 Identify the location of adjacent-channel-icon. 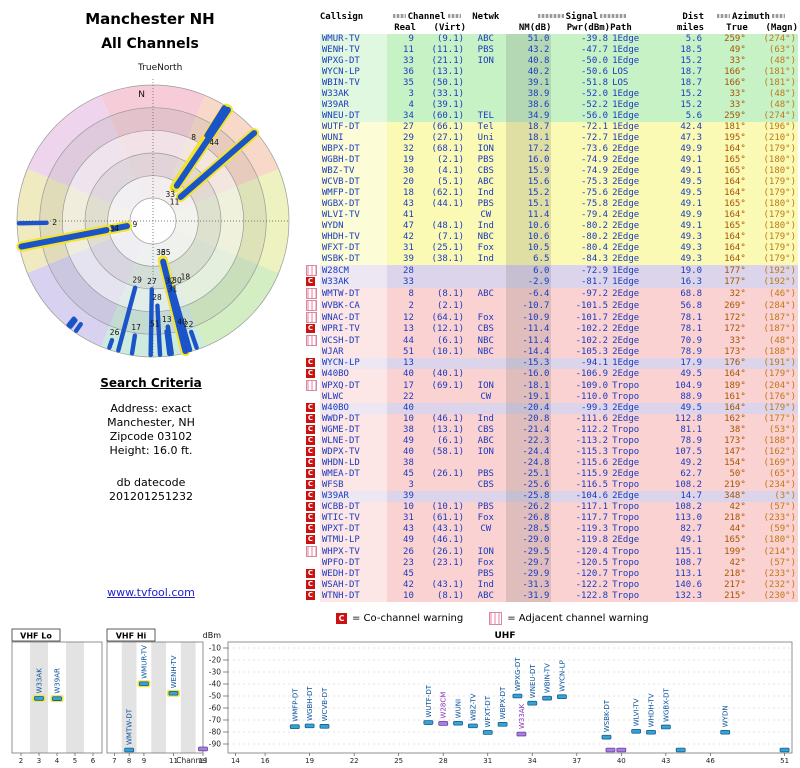
(496, 618).